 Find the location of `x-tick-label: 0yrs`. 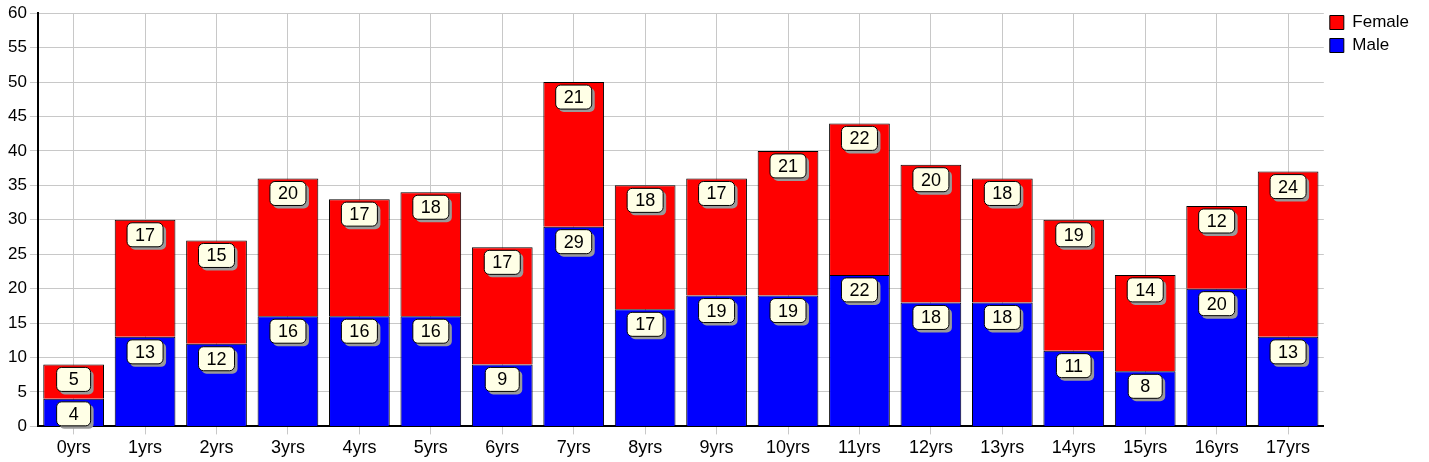

x-tick-label: 0yrs is located at coordinates (73, 447).